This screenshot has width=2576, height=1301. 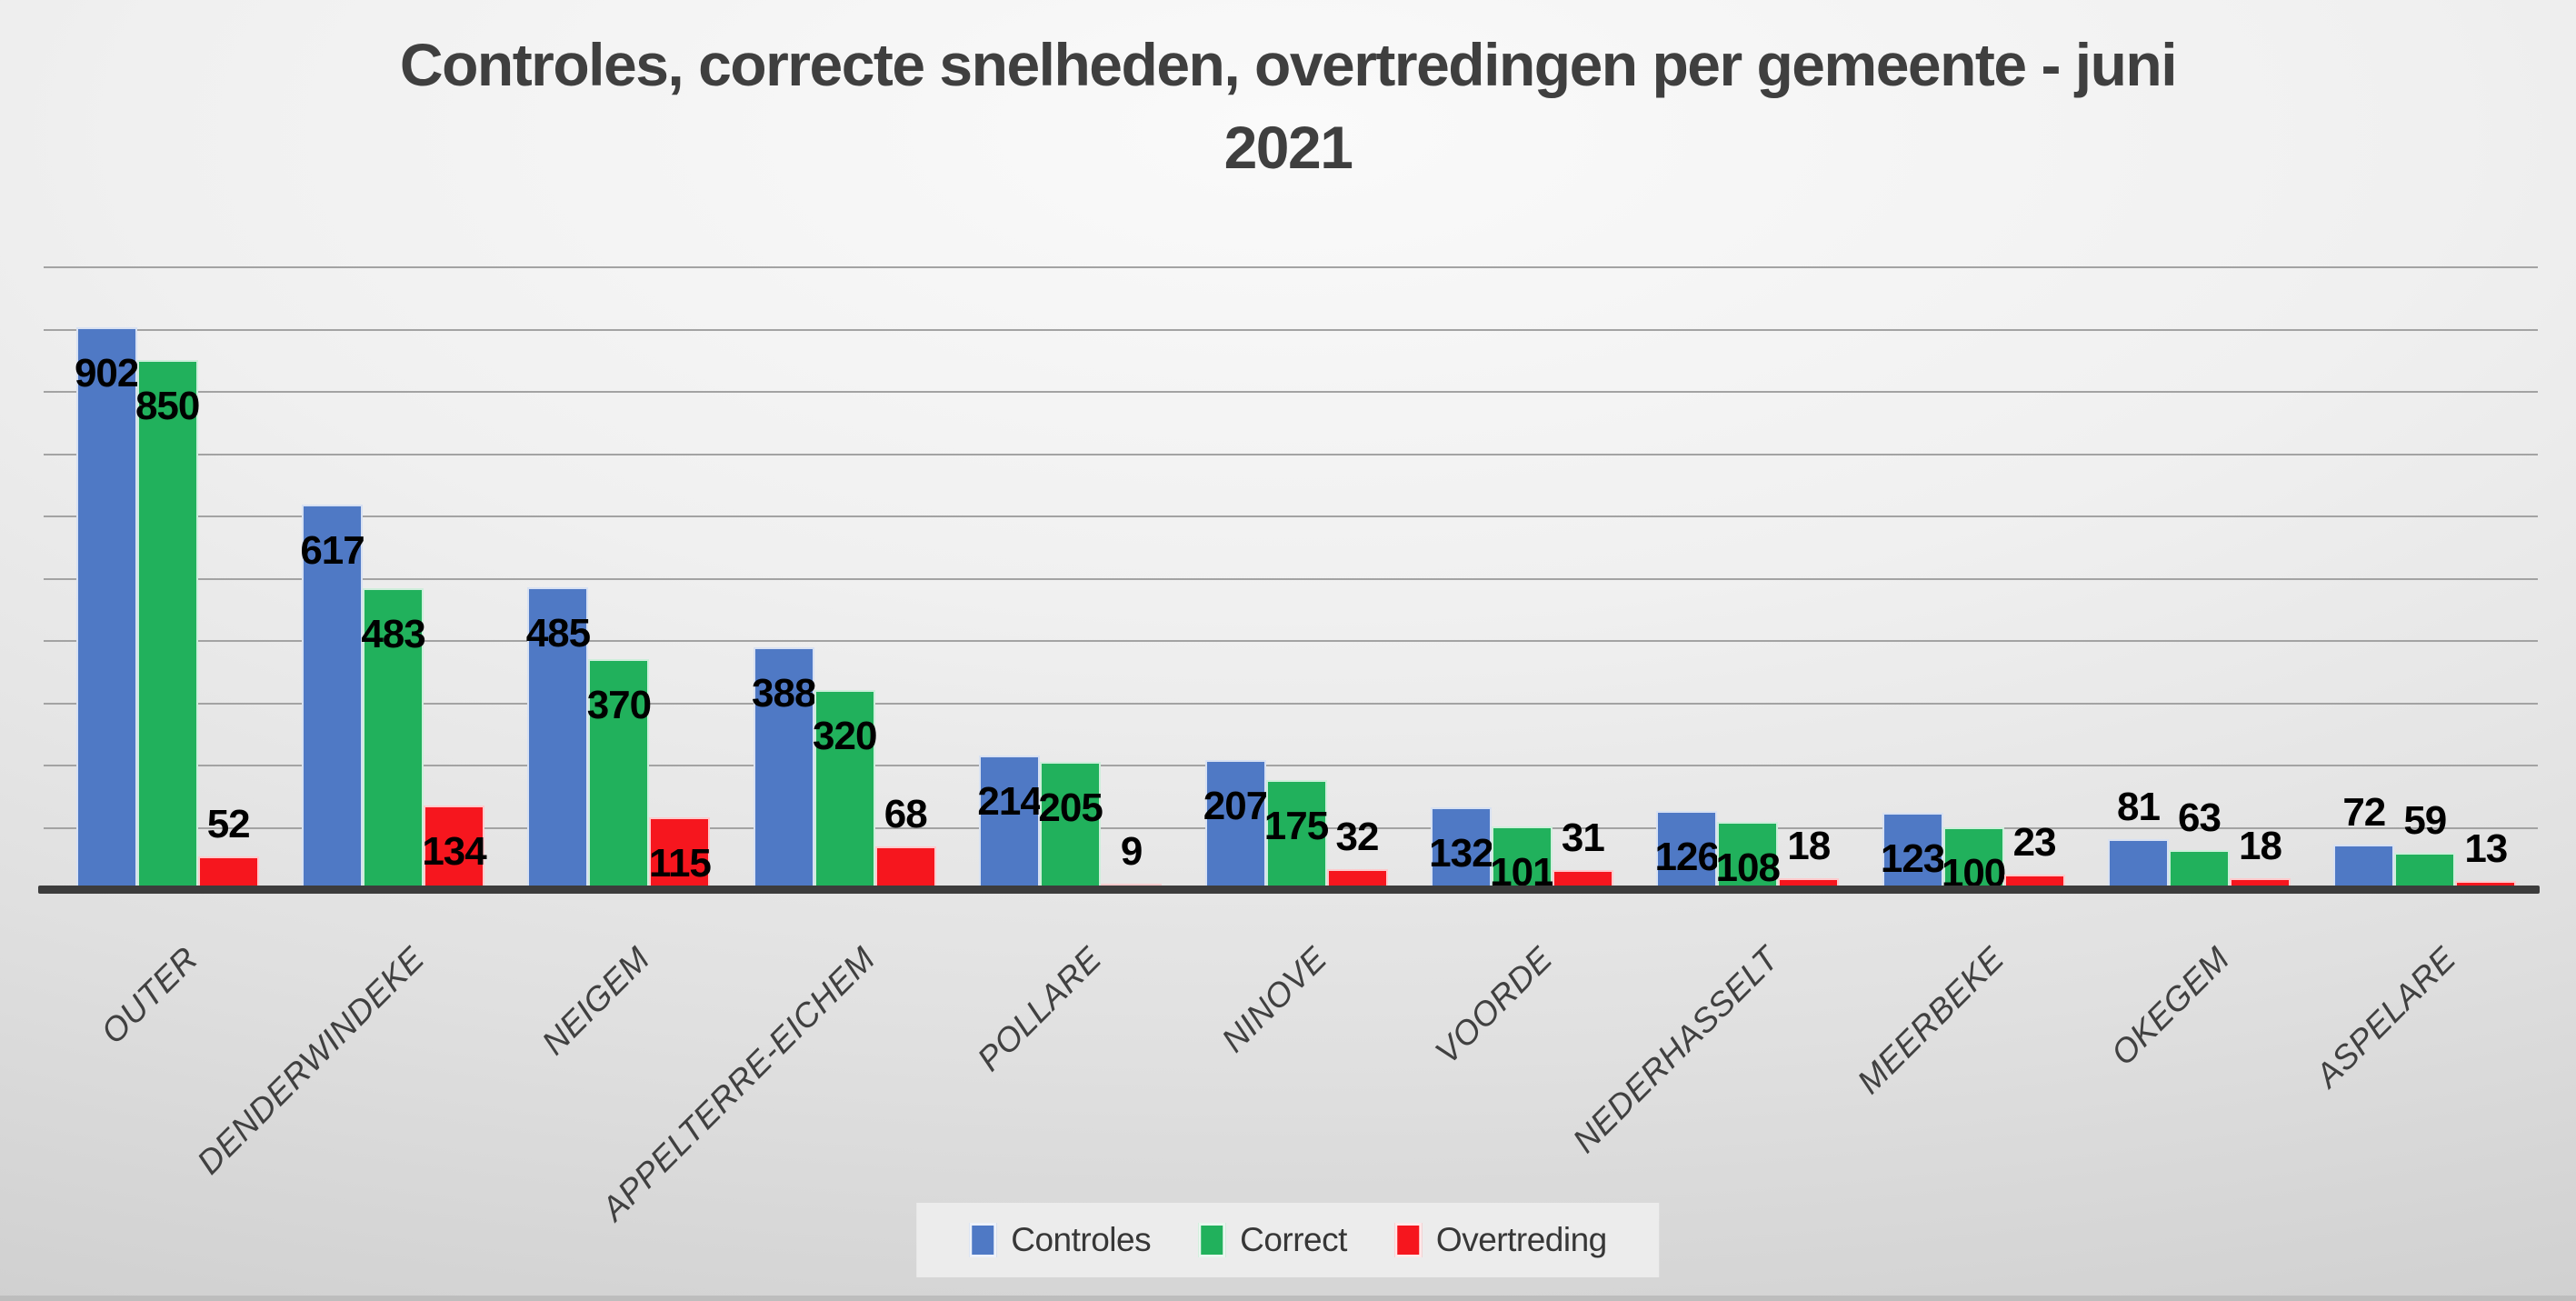 I want to click on bar-correct-okegem, so click(x=2199, y=869).